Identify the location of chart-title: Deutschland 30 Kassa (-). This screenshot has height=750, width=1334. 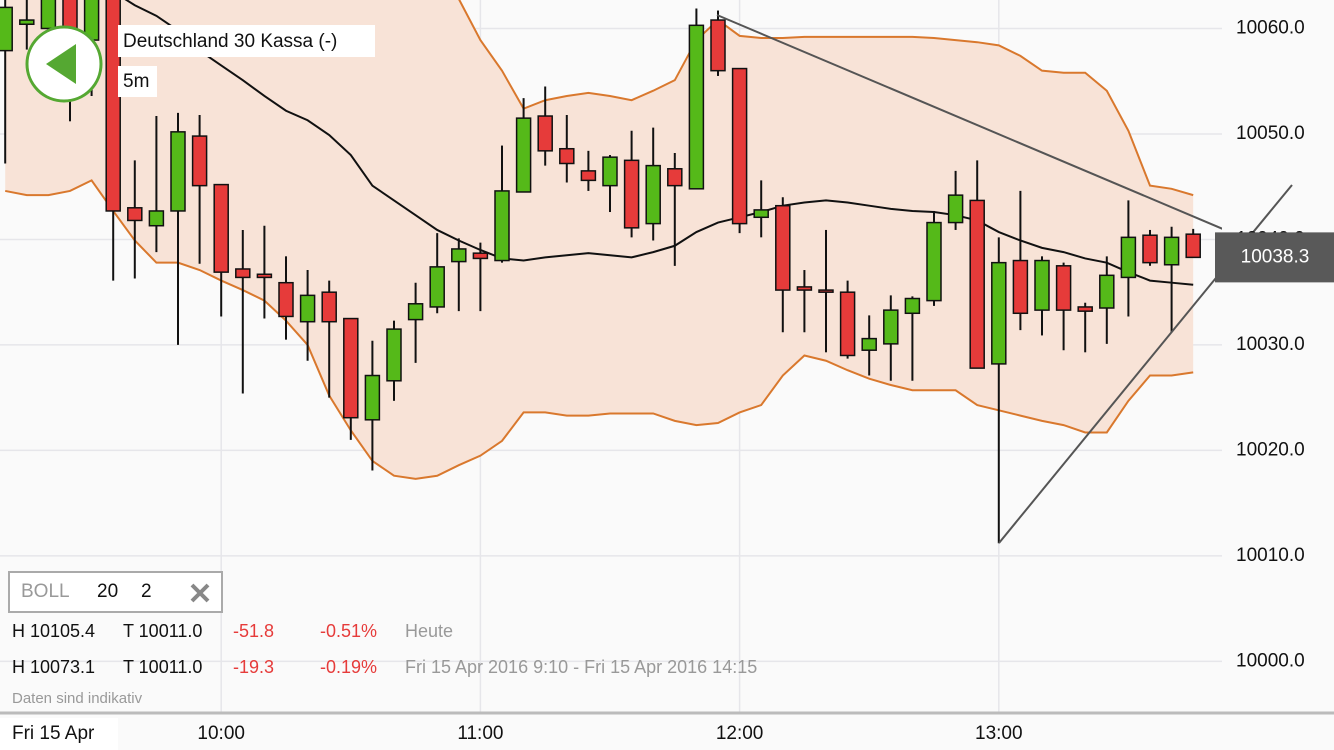
(230, 41).